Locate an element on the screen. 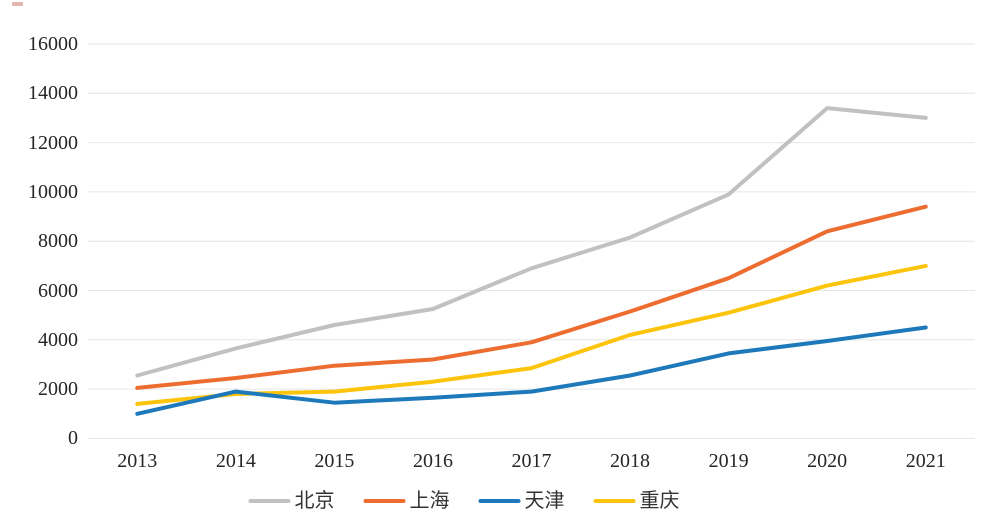  legend-label-beijing: 北京 is located at coordinates (314, 501).